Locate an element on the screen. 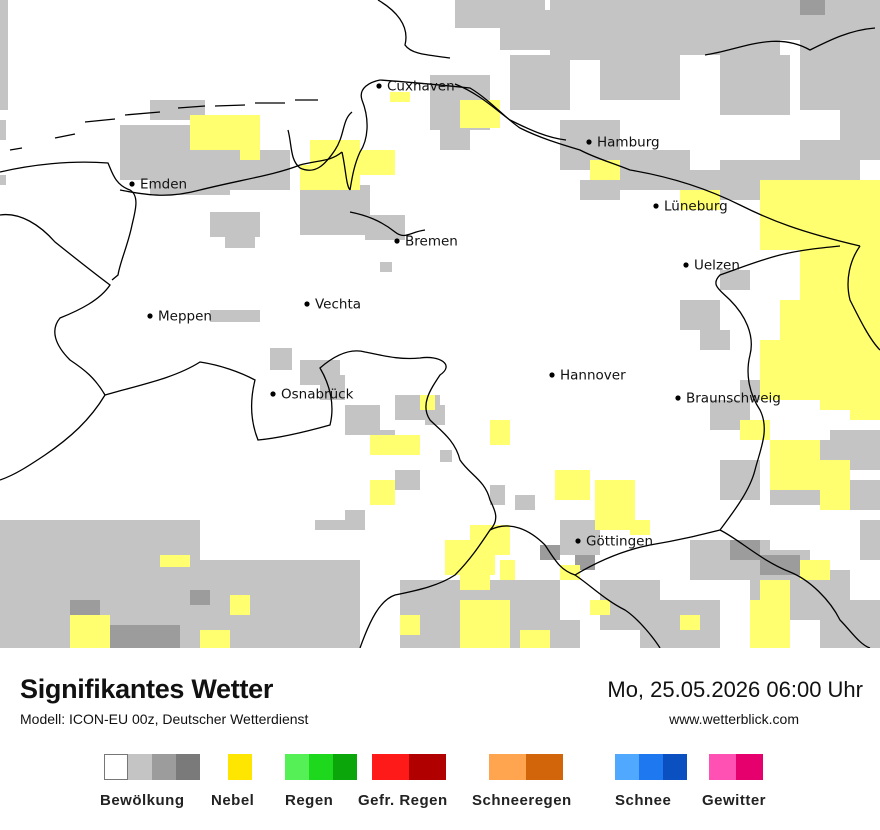 This screenshot has height=830, width=880. city-label: Hannover is located at coordinates (593, 376).